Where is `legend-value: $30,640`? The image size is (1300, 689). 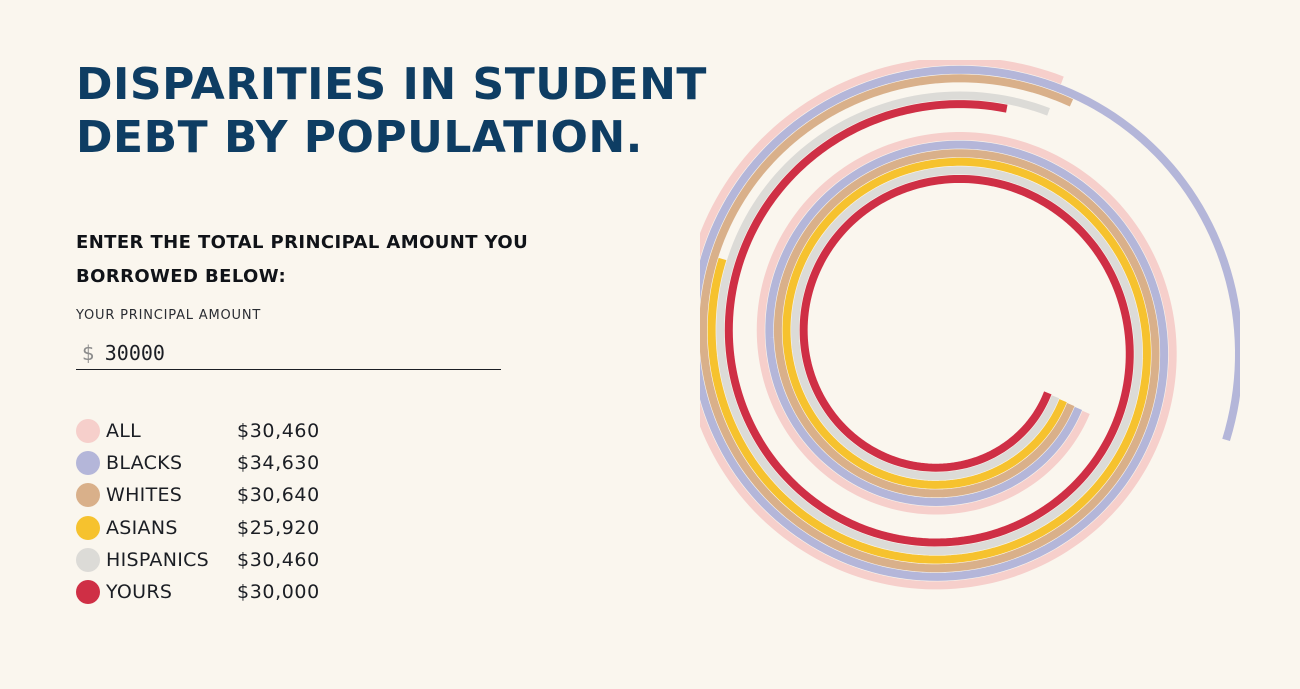 legend-value: $30,640 is located at coordinates (278, 495).